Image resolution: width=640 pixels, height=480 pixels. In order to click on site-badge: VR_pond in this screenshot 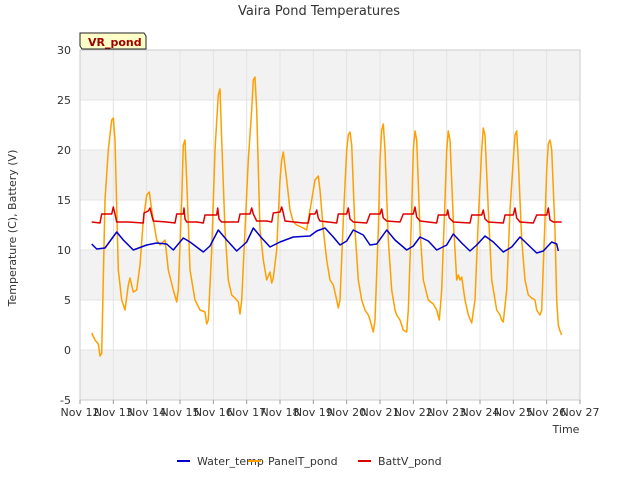, I will do `click(113, 41)`.